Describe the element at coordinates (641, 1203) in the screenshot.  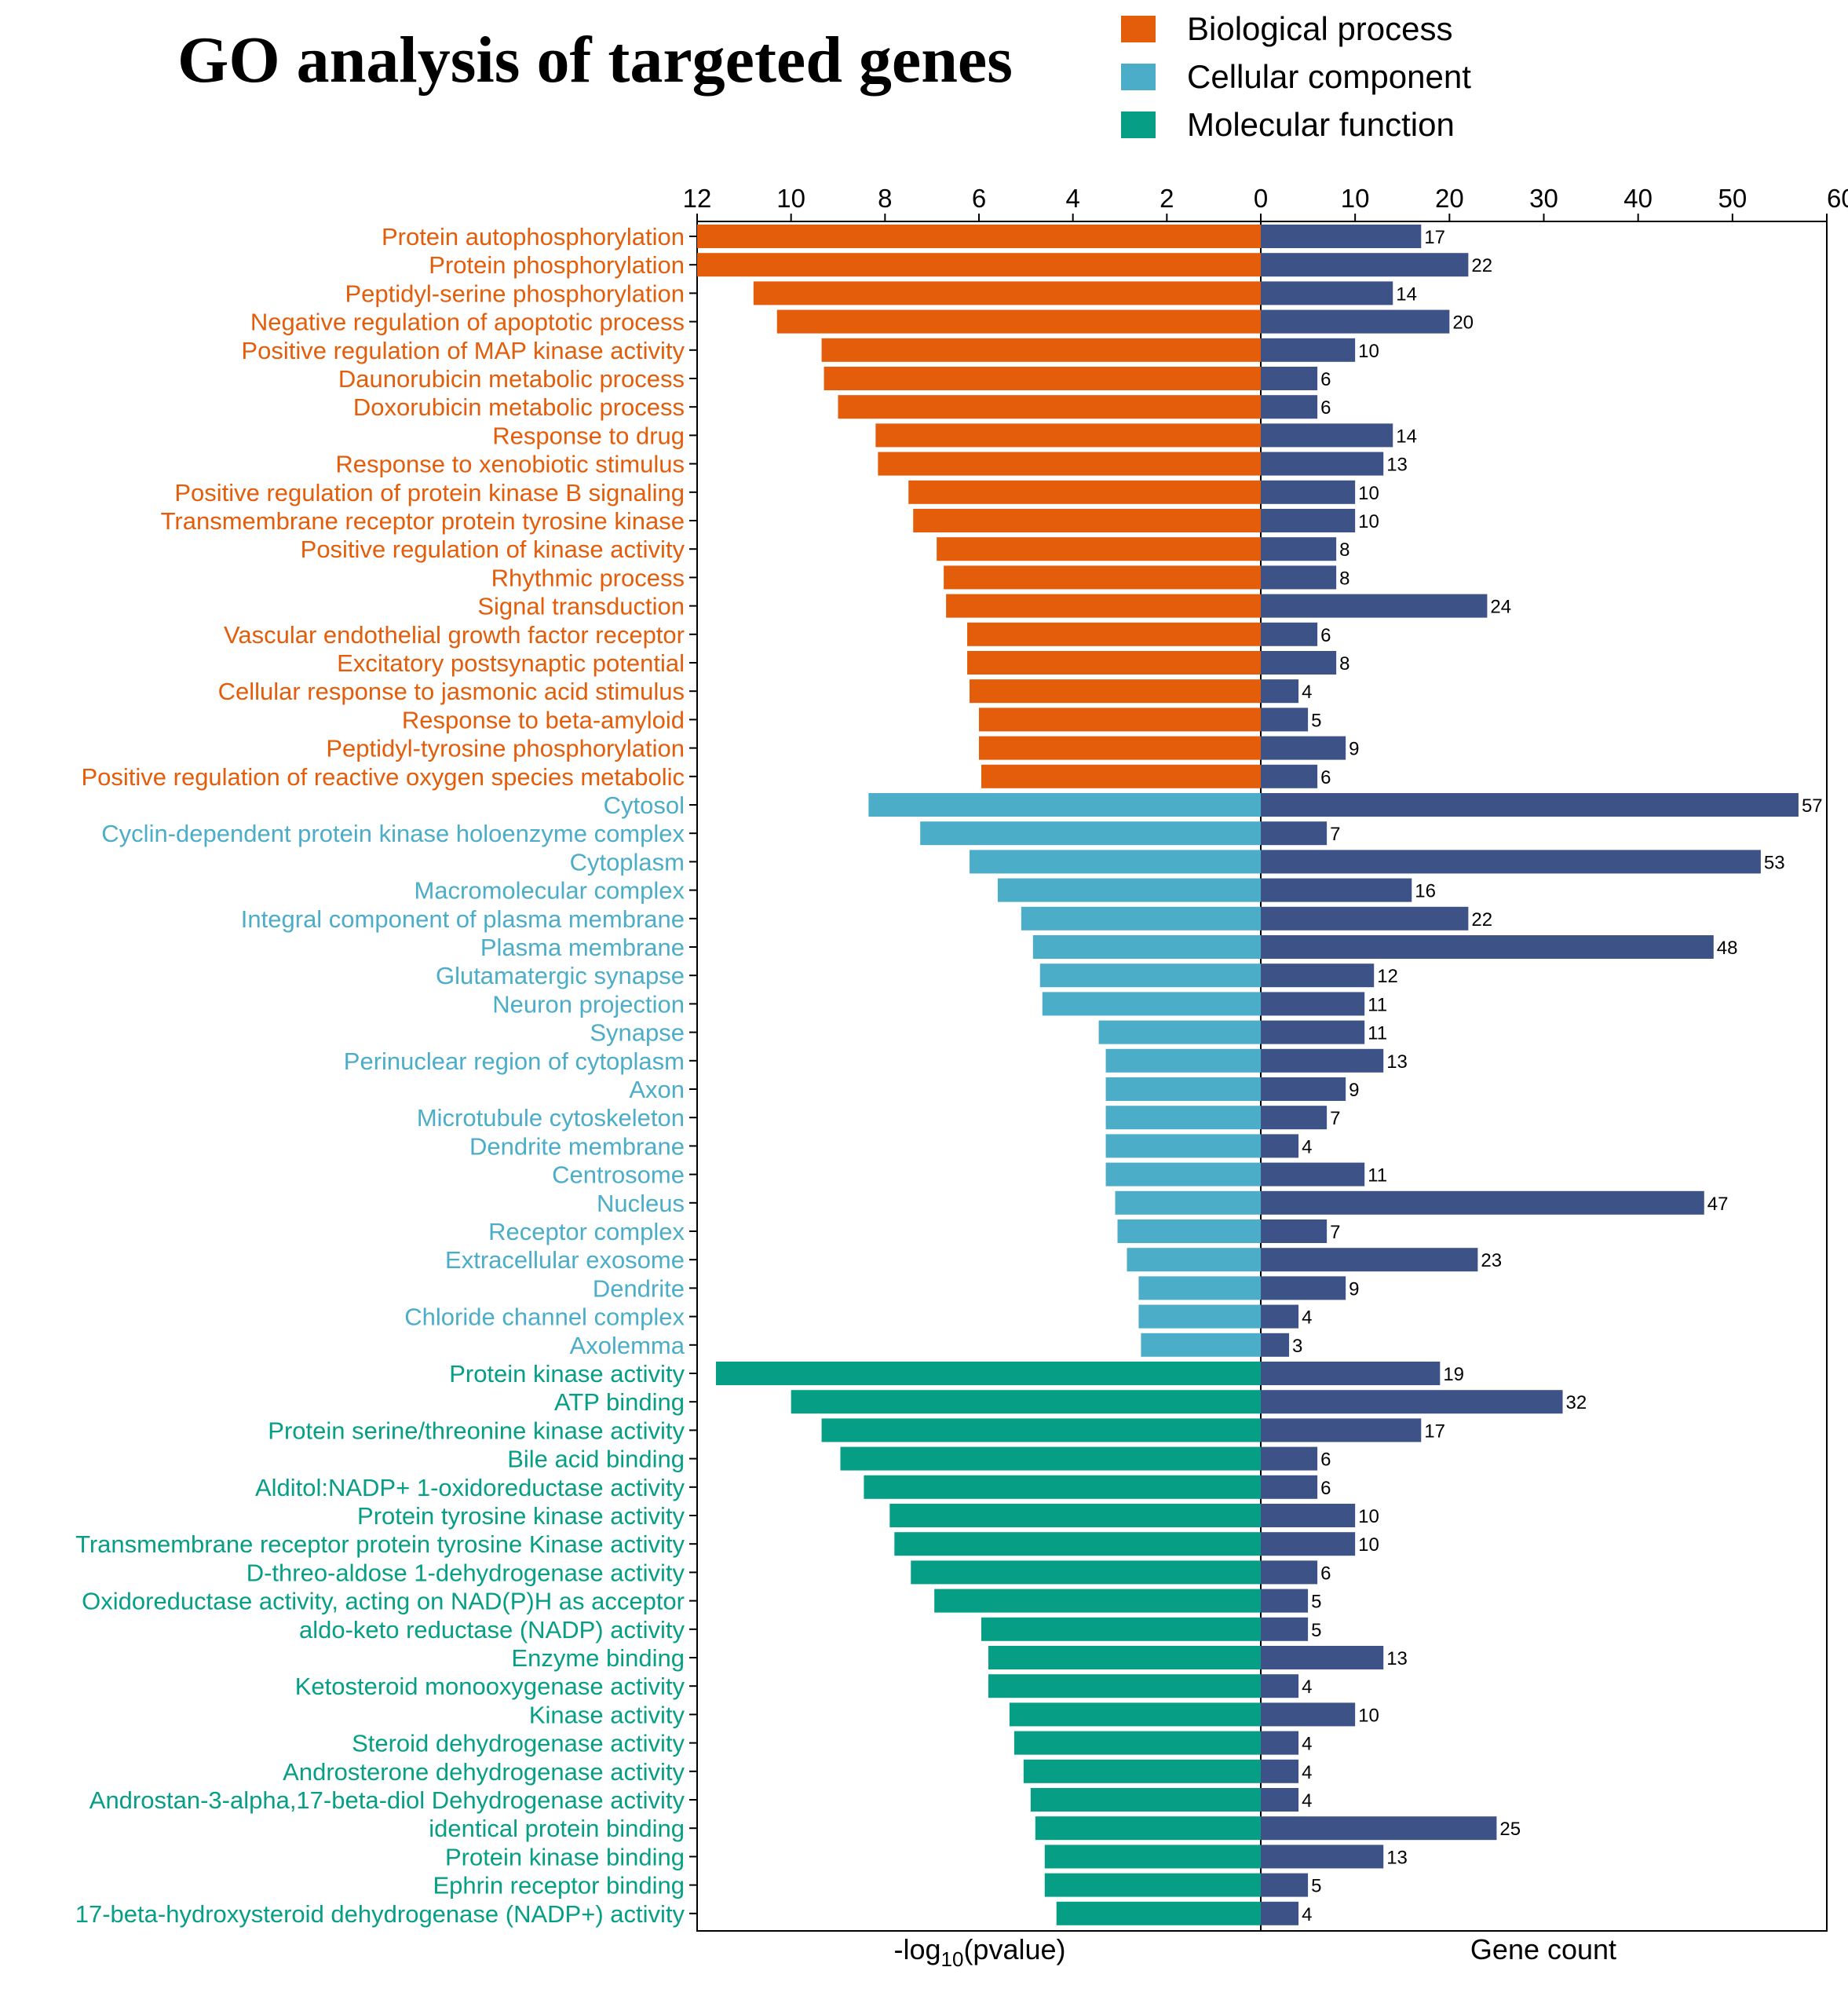
I see `term-label: Nucleus` at that location.